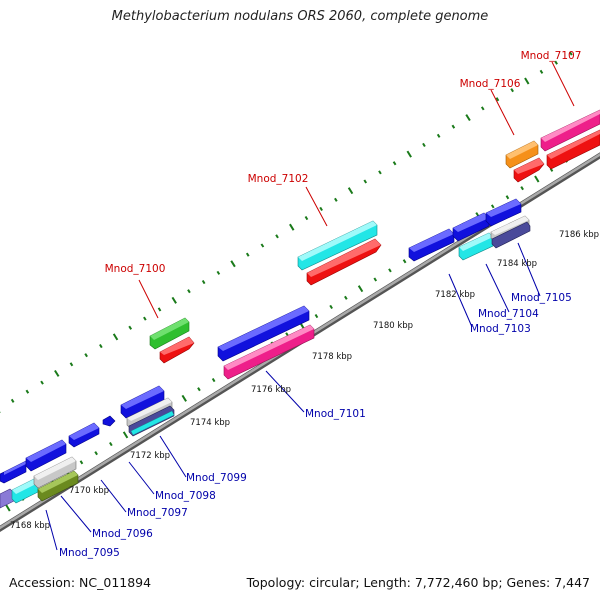 This screenshot has height=600, width=600. What do you see at coordinates (122, 534) in the screenshot?
I see `label-mnod-7096: Mnod_7096` at bounding box center [122, 534].